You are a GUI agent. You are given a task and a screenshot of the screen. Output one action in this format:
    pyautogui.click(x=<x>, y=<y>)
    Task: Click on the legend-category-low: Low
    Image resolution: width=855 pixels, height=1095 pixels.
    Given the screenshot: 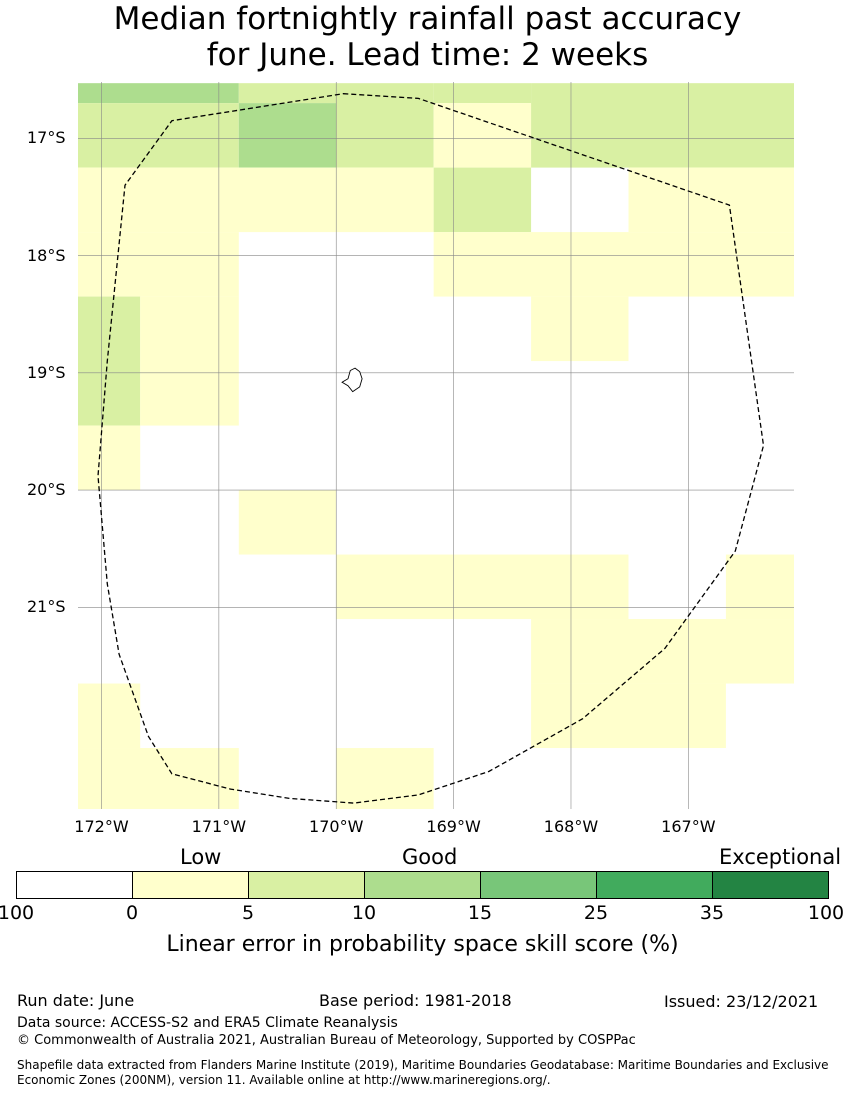 What is the action you would take?
    pyautogui.click(x=201, y=857)
    